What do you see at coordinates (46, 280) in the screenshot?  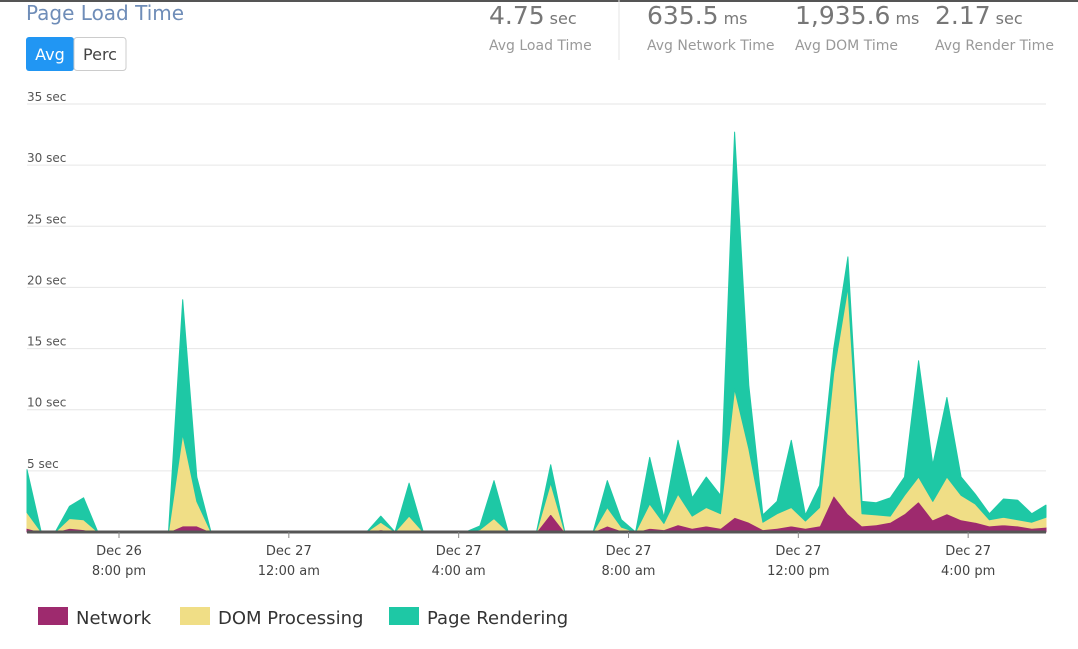 I see `y-tick-label: 20 sec` at bounding box center [46, 280].